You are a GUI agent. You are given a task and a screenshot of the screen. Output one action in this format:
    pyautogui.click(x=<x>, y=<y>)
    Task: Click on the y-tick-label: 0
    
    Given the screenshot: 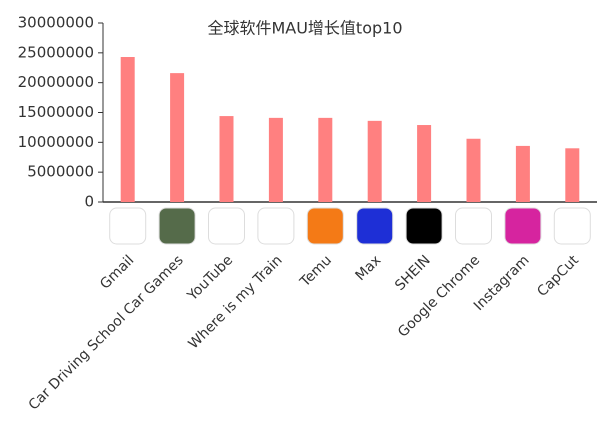 What is the action you would take?
    pyautogui.click(x=89, y=202)
    